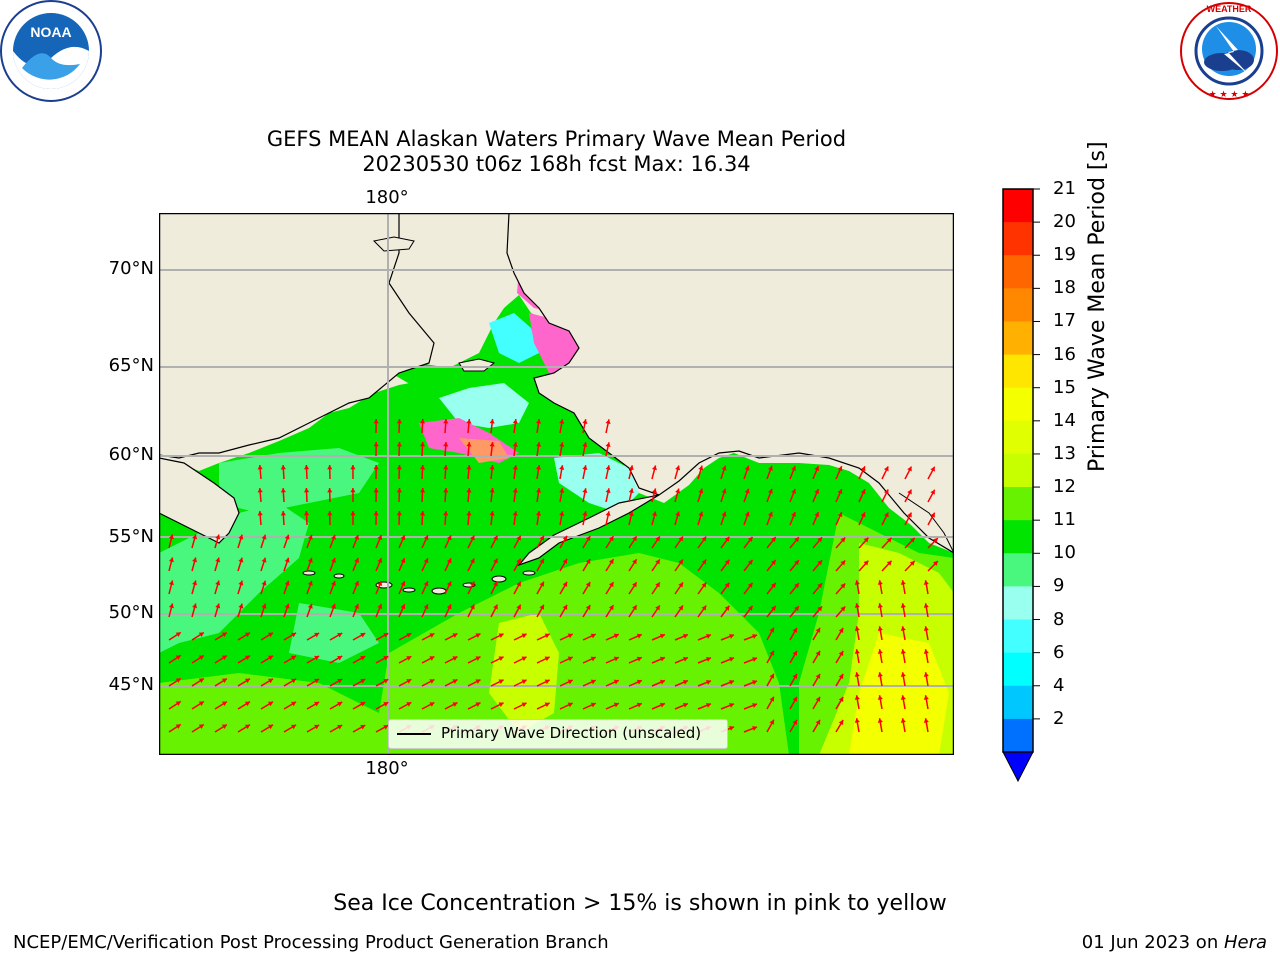  I want to click on lat-label-60: 60°N, so click(131, 454).